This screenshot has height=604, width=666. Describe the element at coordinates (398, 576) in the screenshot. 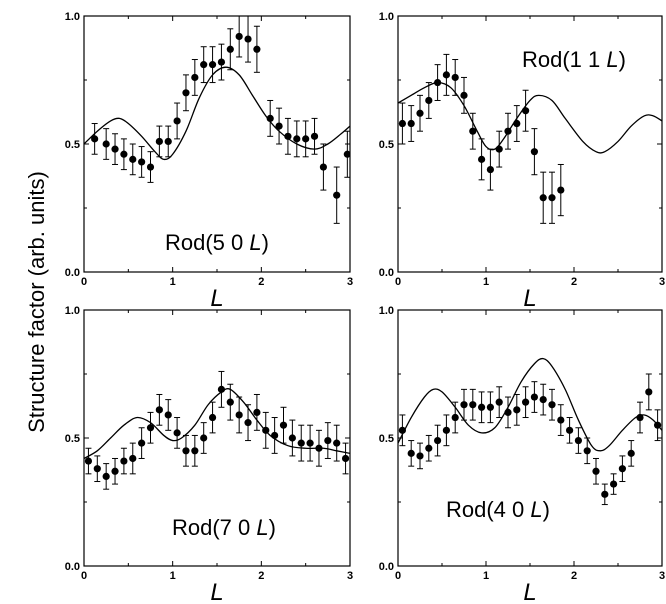

I see `x-tick-label: 0` at that location.